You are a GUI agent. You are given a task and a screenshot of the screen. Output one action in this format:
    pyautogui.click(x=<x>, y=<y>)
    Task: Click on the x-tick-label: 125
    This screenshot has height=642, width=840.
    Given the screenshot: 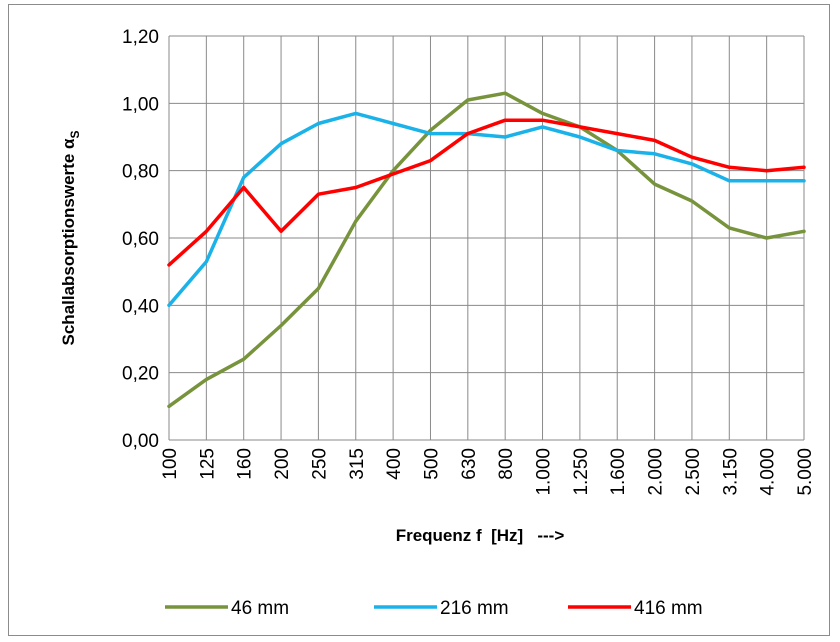 What is the action you would take?
    pyautogui.click(x=207, y=464)
    